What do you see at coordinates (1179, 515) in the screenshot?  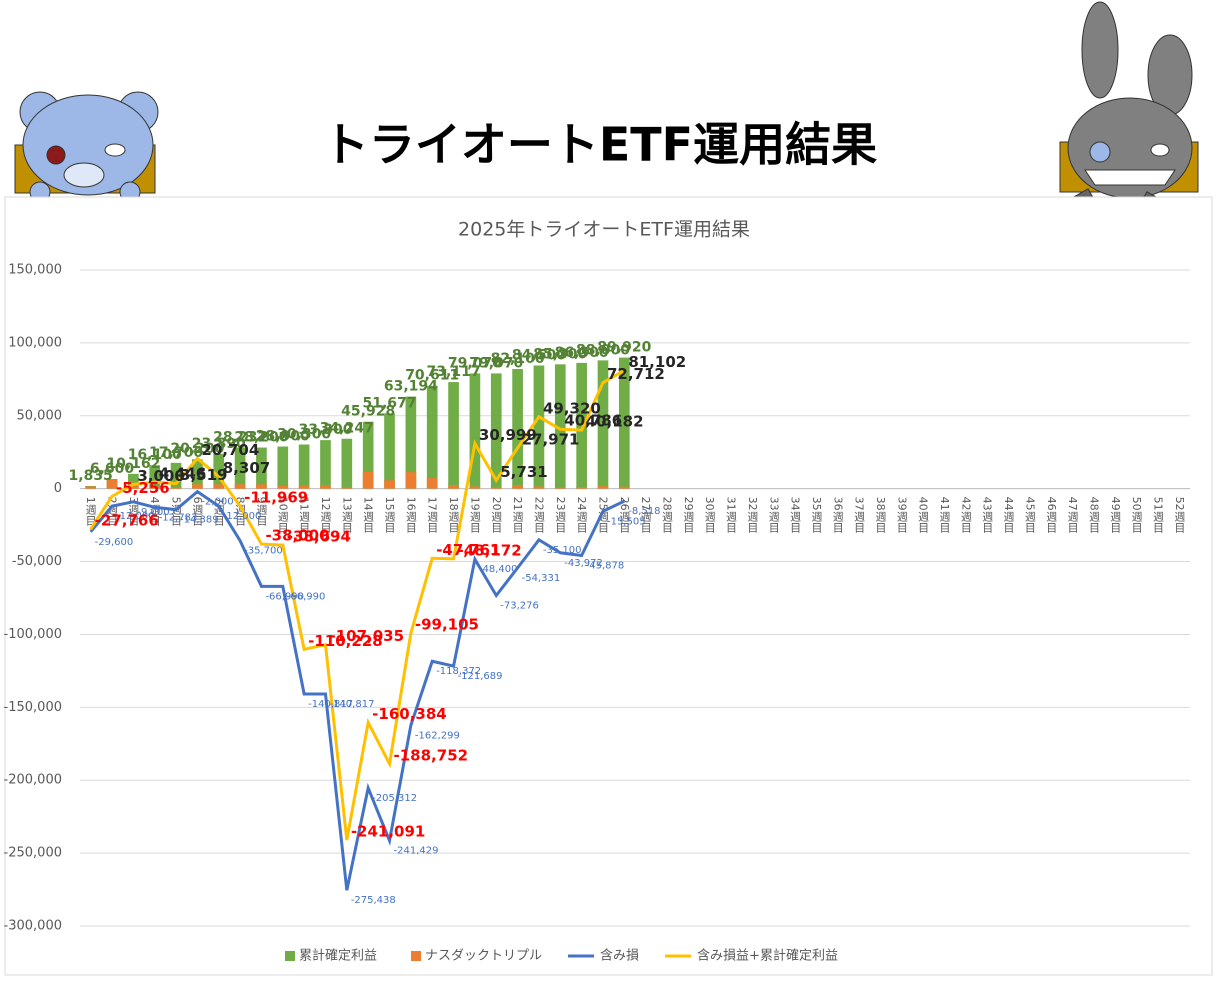 I see `x-tick-label: 52週目` at bounding box center [1179, 515].